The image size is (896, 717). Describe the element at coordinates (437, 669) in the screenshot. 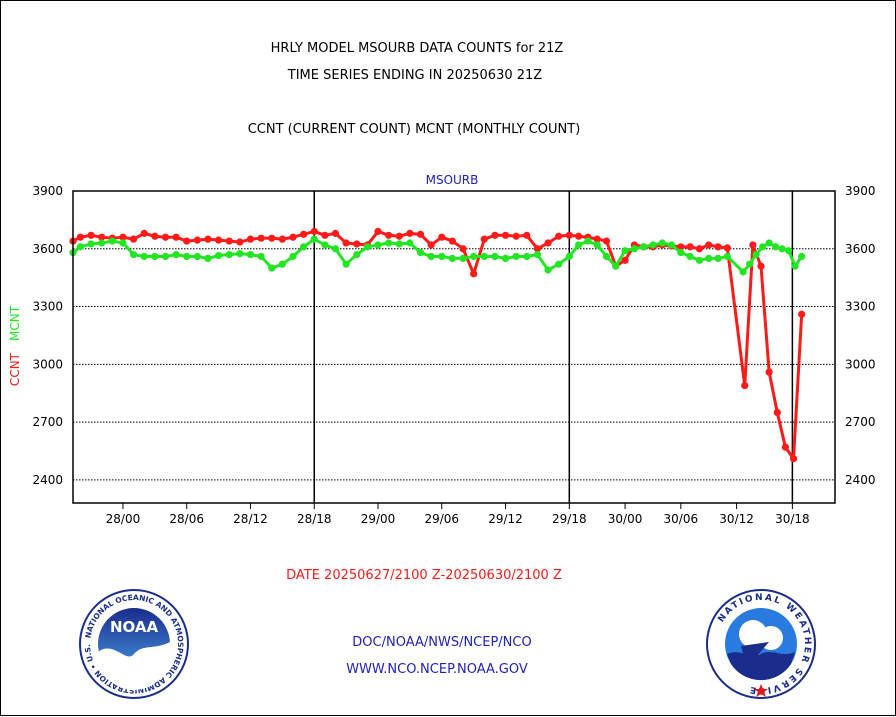

I see `website-link: WWW.NCO.NCEP.NOAA.GOV` at that location.